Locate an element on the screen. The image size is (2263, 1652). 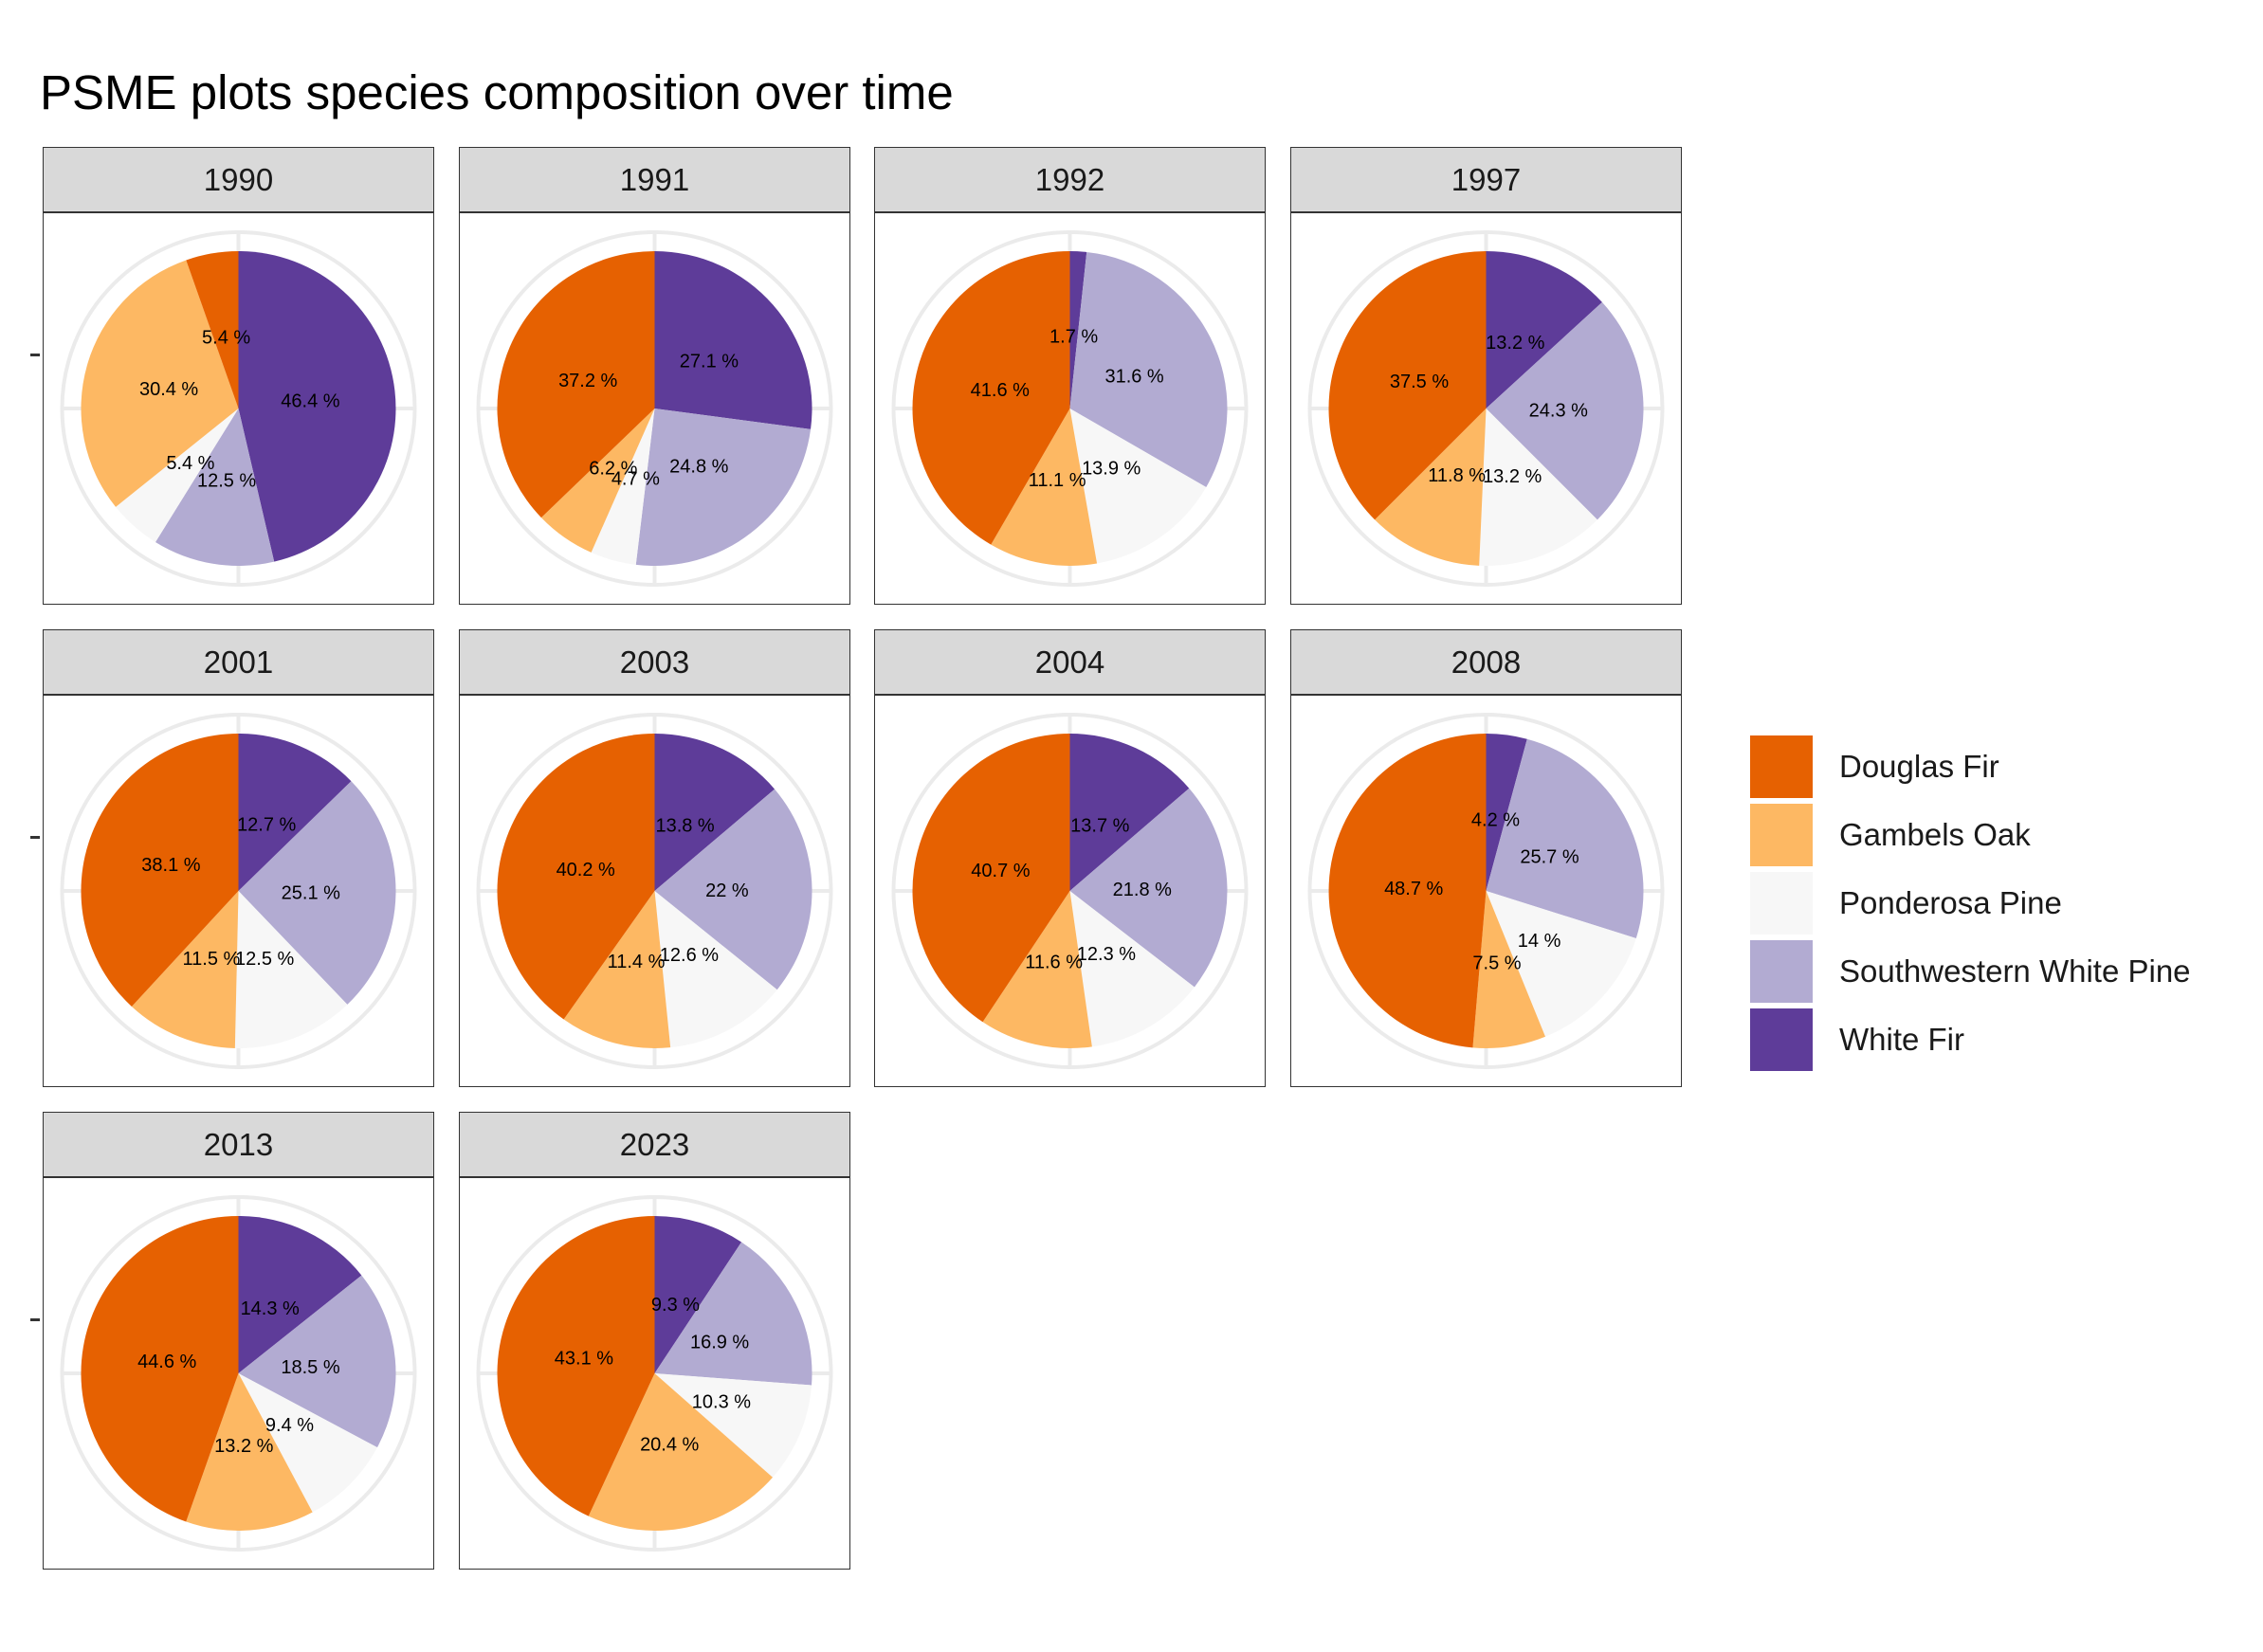
legend-label: Gambels Oak is located at coordinates (1935, 834).